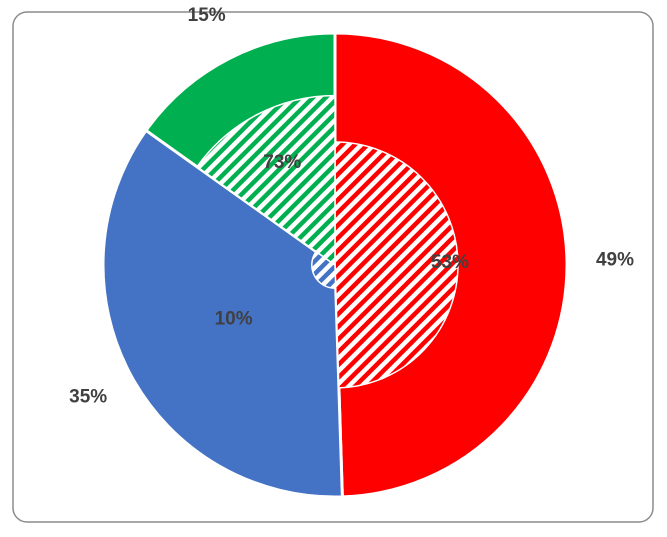  Describe the element at coordinates (282, 162) in the screenshot. I see `inner-value-label: 73%` at that location.